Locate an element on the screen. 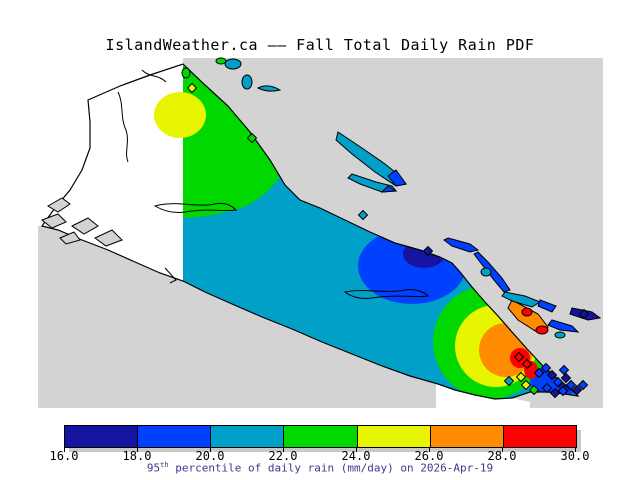 The width and height of the screenshot is (640, 480). colorbar-tick-label: 18.0 is located at coordinates (137, 456).